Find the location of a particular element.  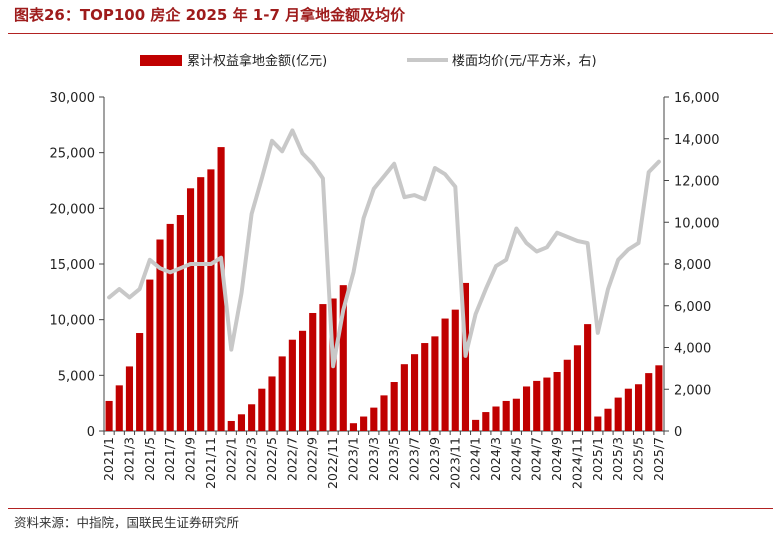

y-right-tick-label: 12,000 is located at coordinates (697, 182).